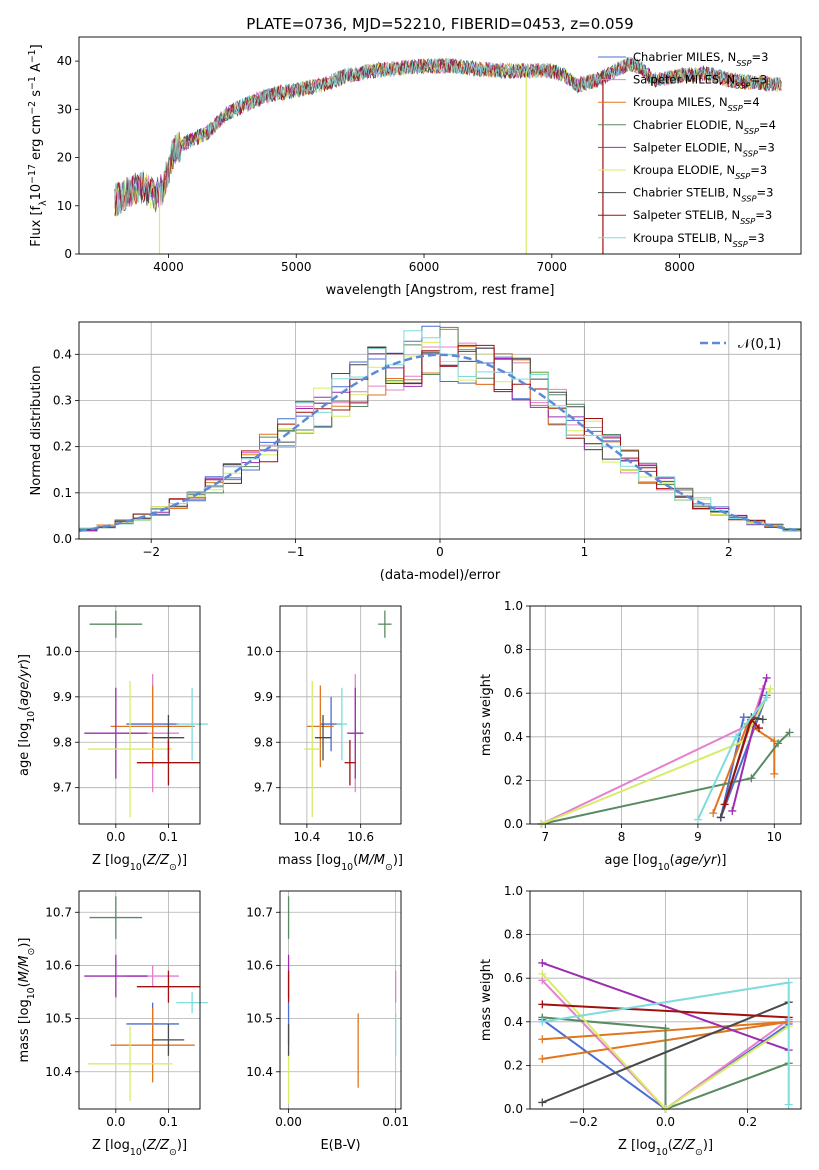  I want to click on x-tick-label: 7, so click(545, 837).